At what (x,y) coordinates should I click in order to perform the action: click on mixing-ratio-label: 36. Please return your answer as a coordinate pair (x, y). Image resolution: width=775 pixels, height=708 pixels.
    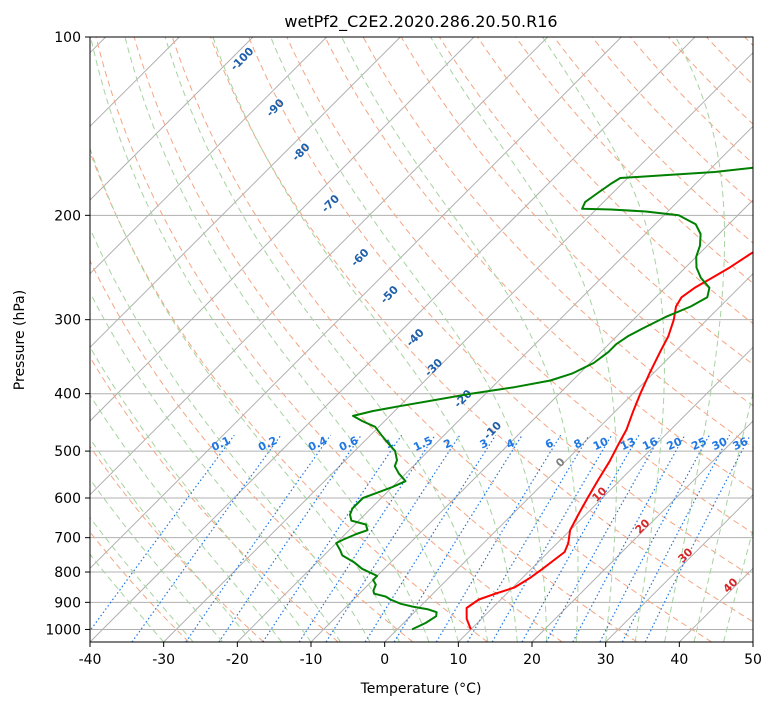
    Looking at the image, I should click on (741, 444).